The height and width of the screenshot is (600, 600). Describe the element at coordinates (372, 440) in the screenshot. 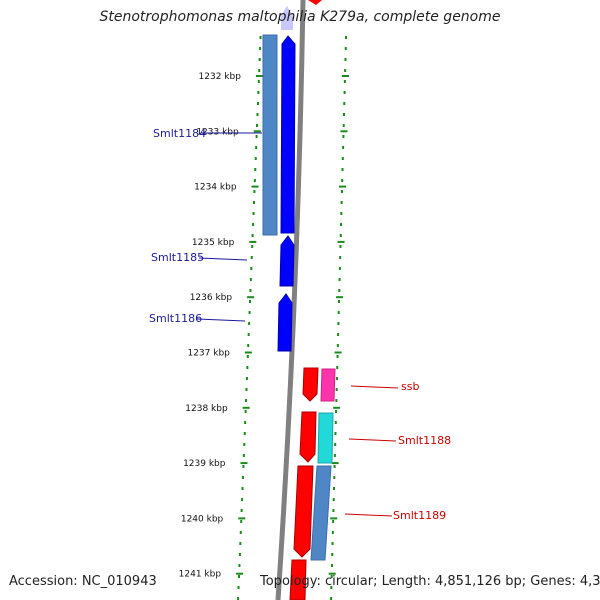

I see `leader-smlt1188` at that location.